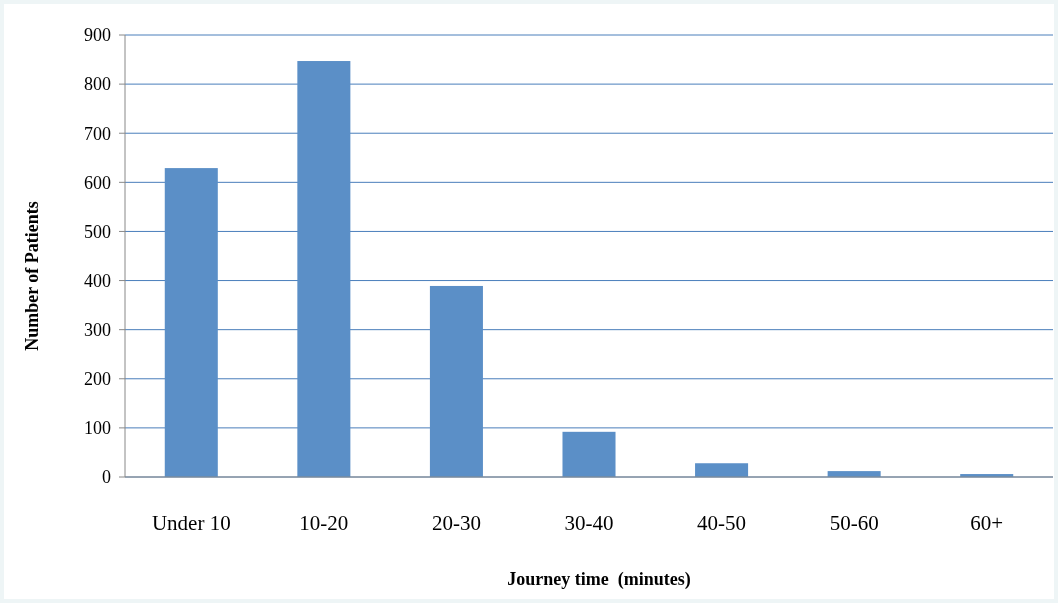 The height and width of the screenshot is (603, 1058). What do you see at coordinates (32, 276) in the screenshot?
I see `y-axis-title: Number of Patients` at bounding box center [32, 276].